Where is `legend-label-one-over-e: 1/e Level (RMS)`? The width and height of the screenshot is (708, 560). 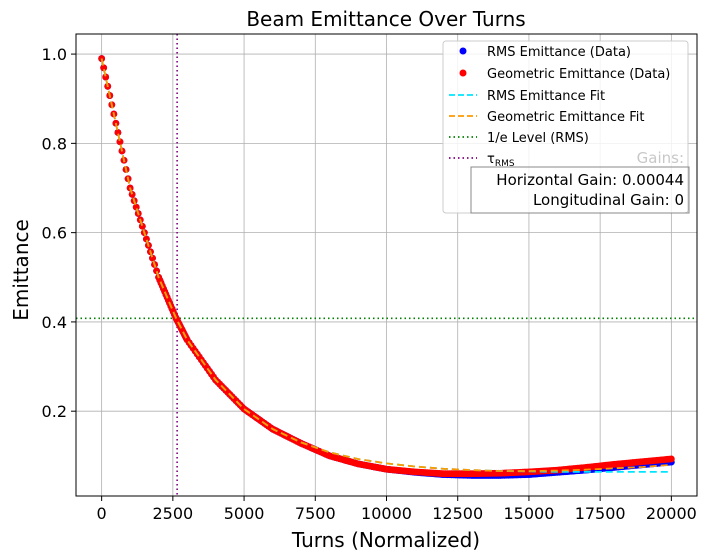
legend-label-one-over-e: 1/e Level (RMS) is located at coordinates (538, 138).